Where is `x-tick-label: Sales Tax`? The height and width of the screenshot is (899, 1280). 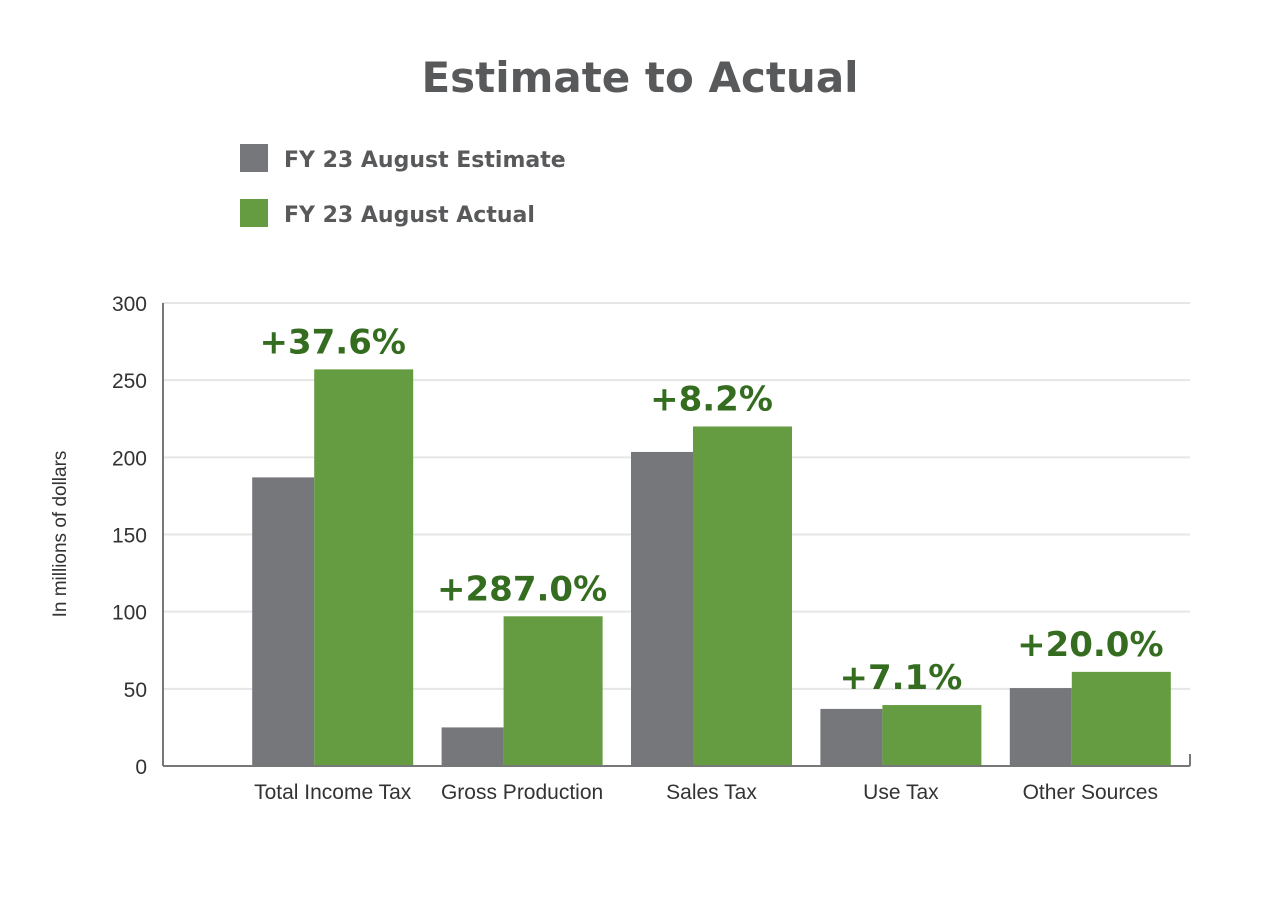
x-tick-label: Sales Tax is located at coordinates (711, 792).